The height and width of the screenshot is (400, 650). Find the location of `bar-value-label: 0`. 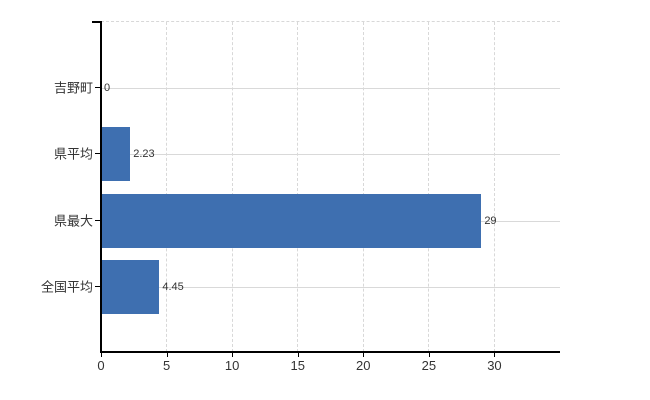

bar-value-label: 0 is located at coordinates (107, 88).